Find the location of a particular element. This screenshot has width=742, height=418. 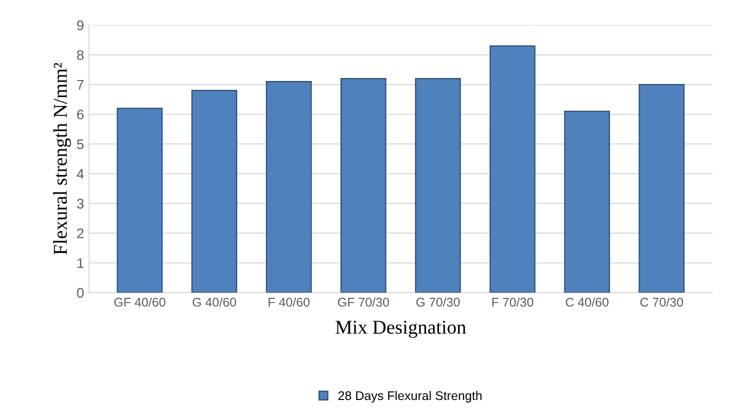

y-tick-label: 3 is located at coordinates (80, 203).